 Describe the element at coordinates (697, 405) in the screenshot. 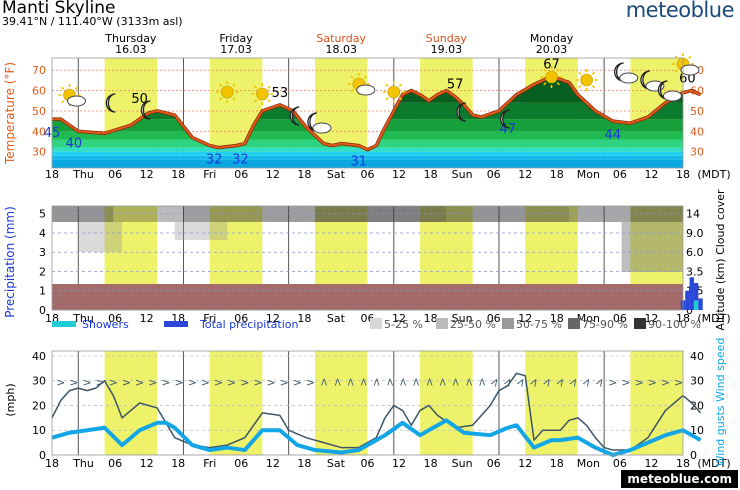

I see `wind-tick-right: 20` at that location.